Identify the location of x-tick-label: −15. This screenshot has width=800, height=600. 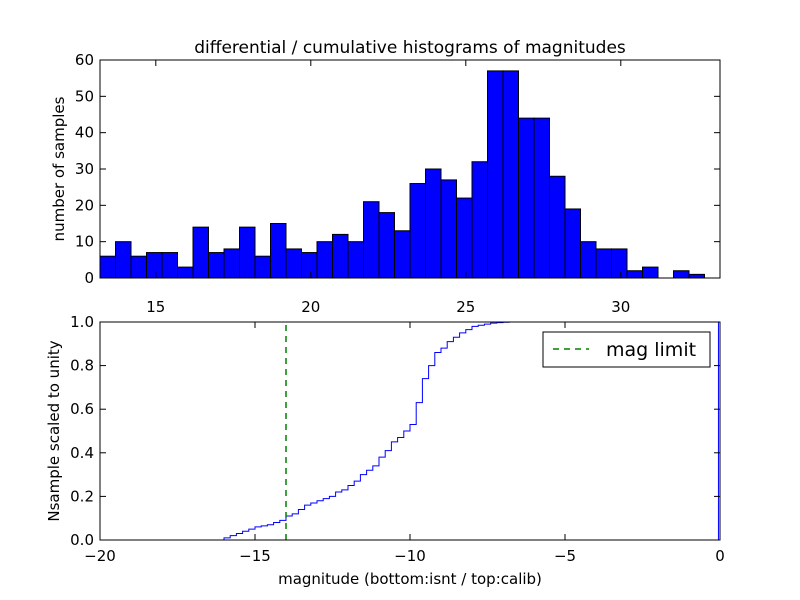
(255, 556).